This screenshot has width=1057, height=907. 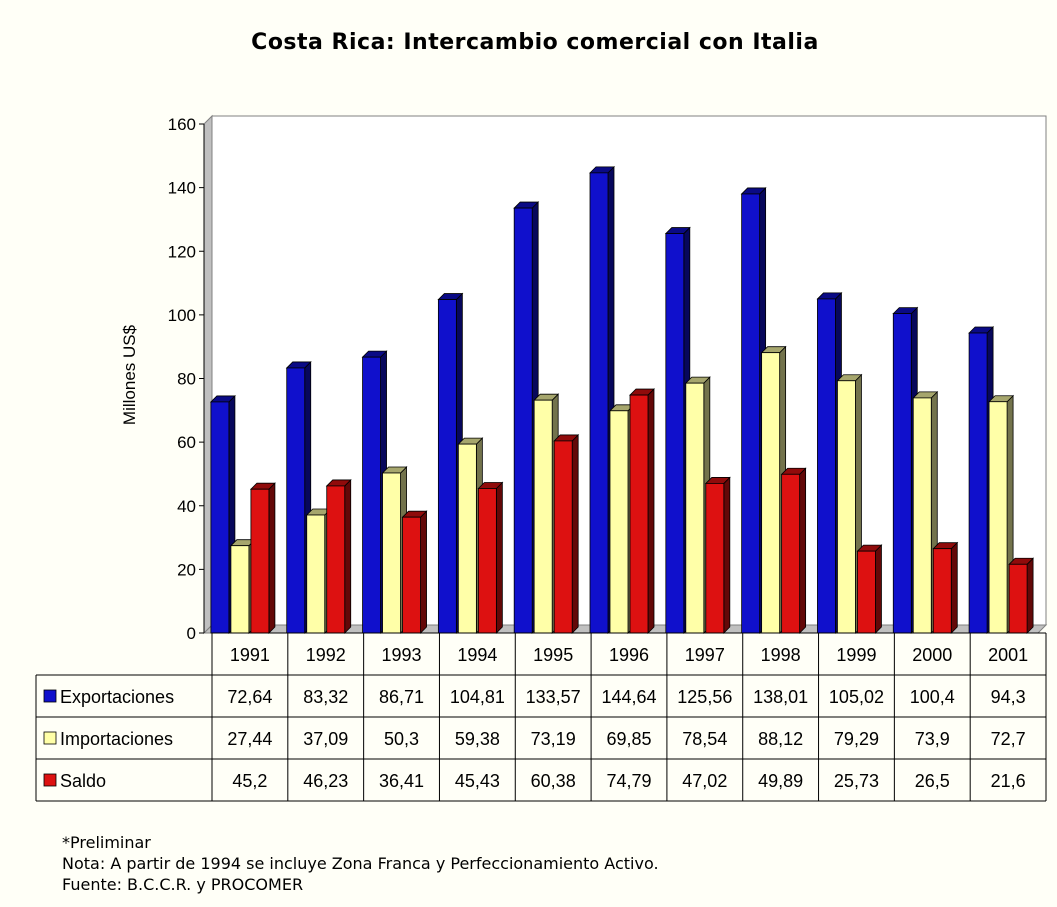 I want to click on legend-label-importaciones: Importaciones, so click(x=116, y=739).